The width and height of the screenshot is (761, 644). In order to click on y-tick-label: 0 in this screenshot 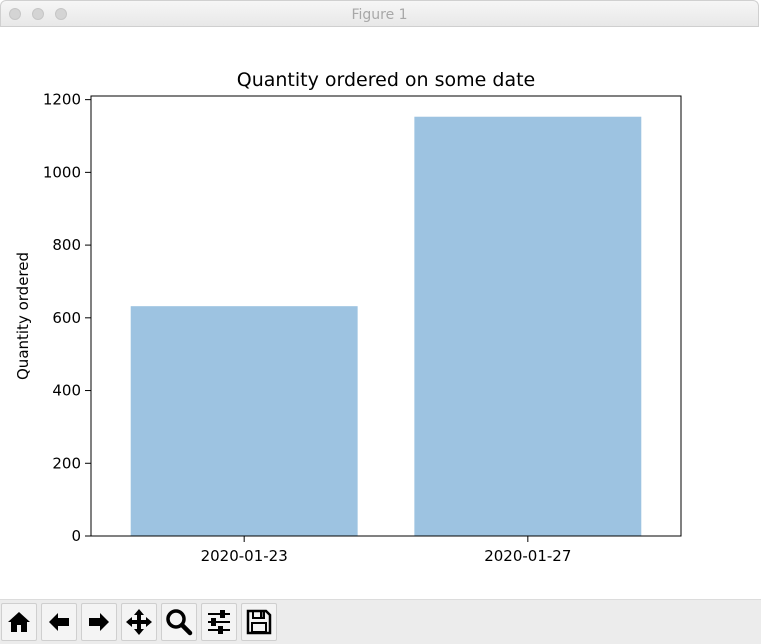, I will do `click(76, 536)`.